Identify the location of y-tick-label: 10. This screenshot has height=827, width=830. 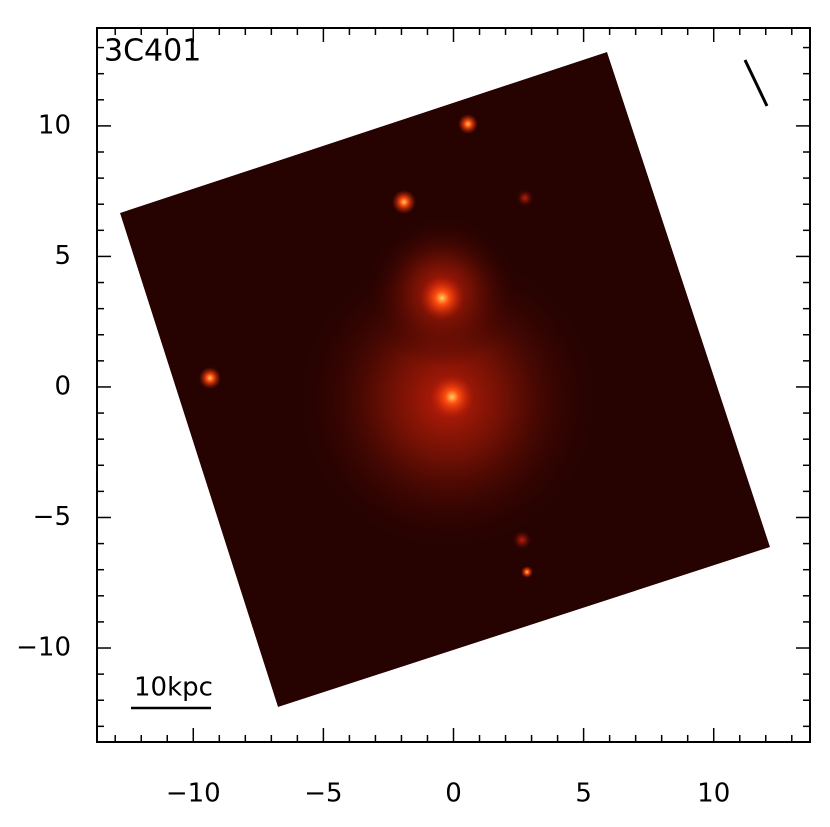
(54, 125).